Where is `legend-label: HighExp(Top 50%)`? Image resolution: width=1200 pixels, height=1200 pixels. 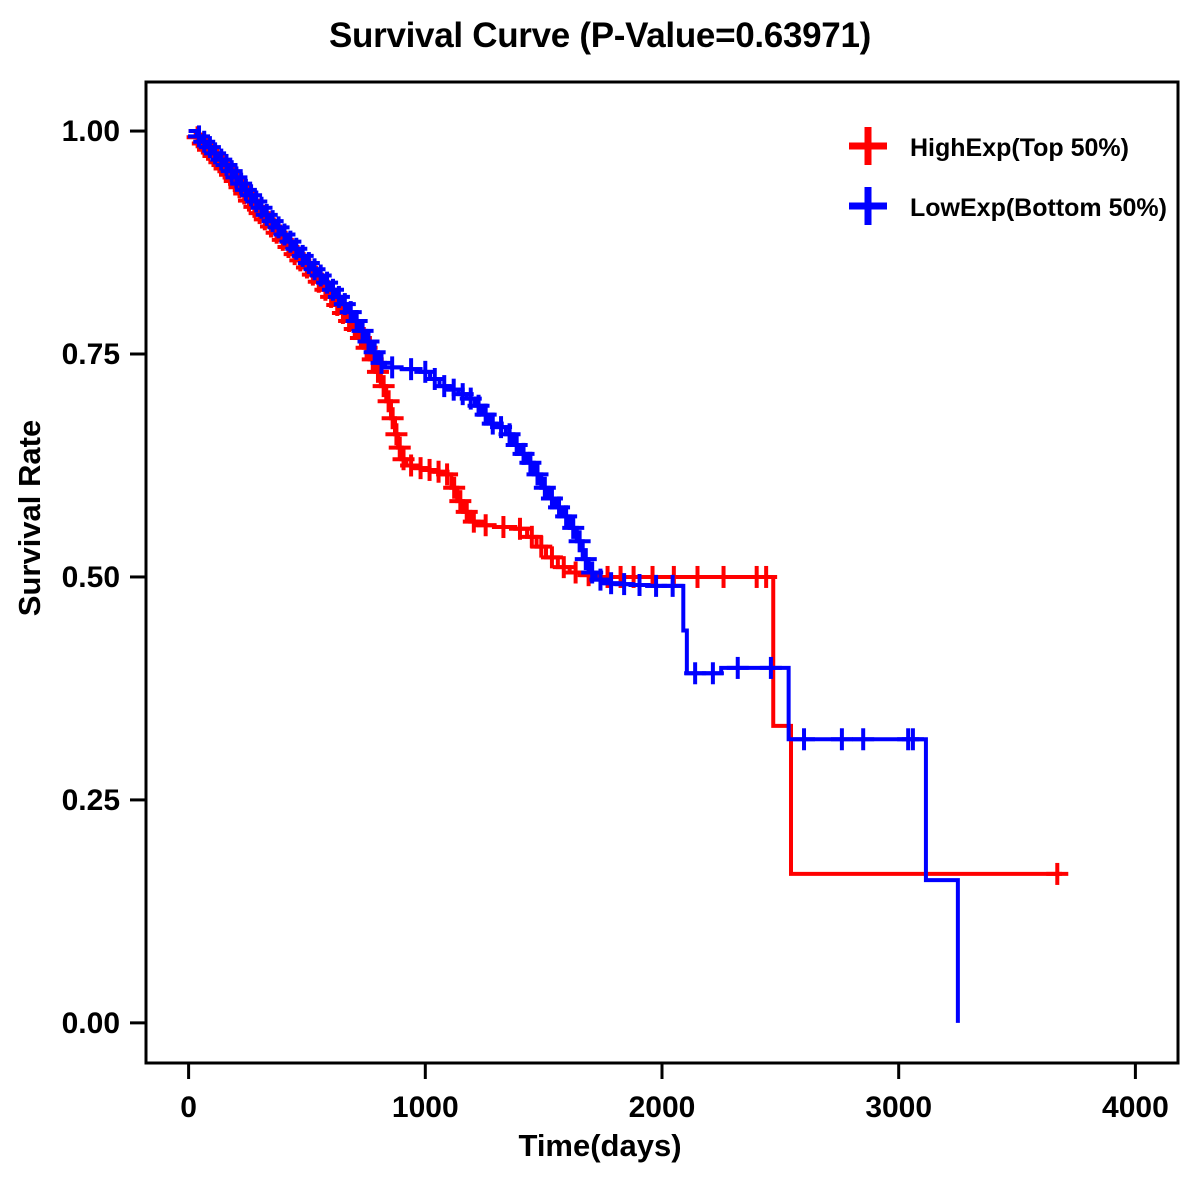 legend-label: HighExp(Top 50%) is located at coordinates (1019, 148).